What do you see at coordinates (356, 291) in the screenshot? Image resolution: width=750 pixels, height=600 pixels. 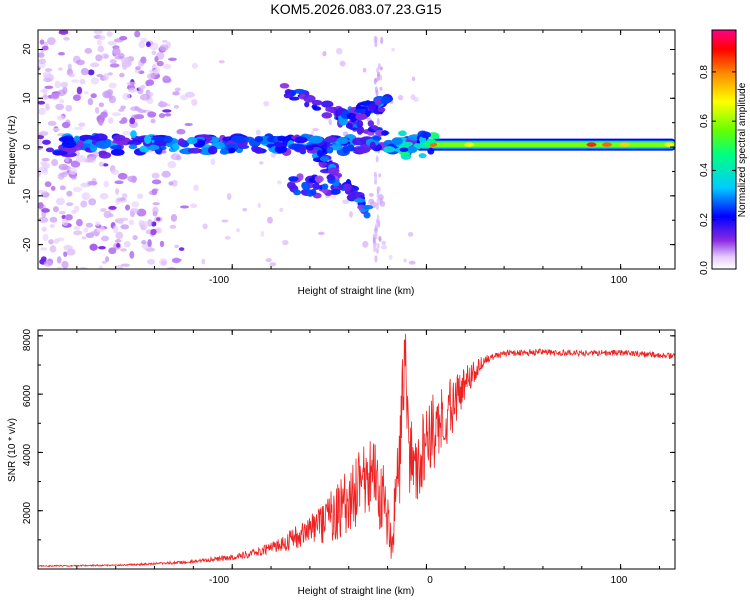 I see `xlabel-top: Height of straight line (km)` at bounding box center [356, 291].